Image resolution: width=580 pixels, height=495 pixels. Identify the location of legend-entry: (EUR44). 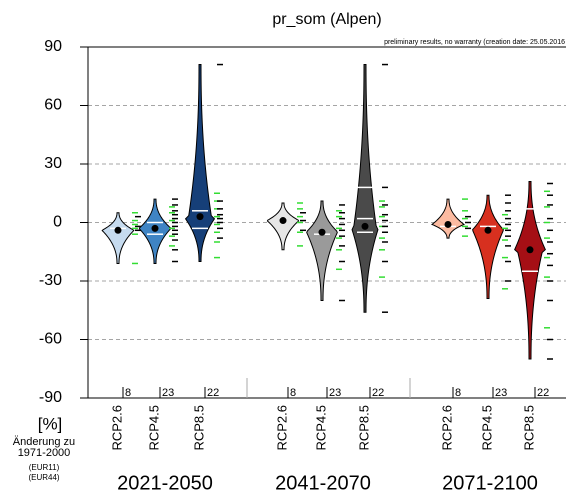
(43, 477).